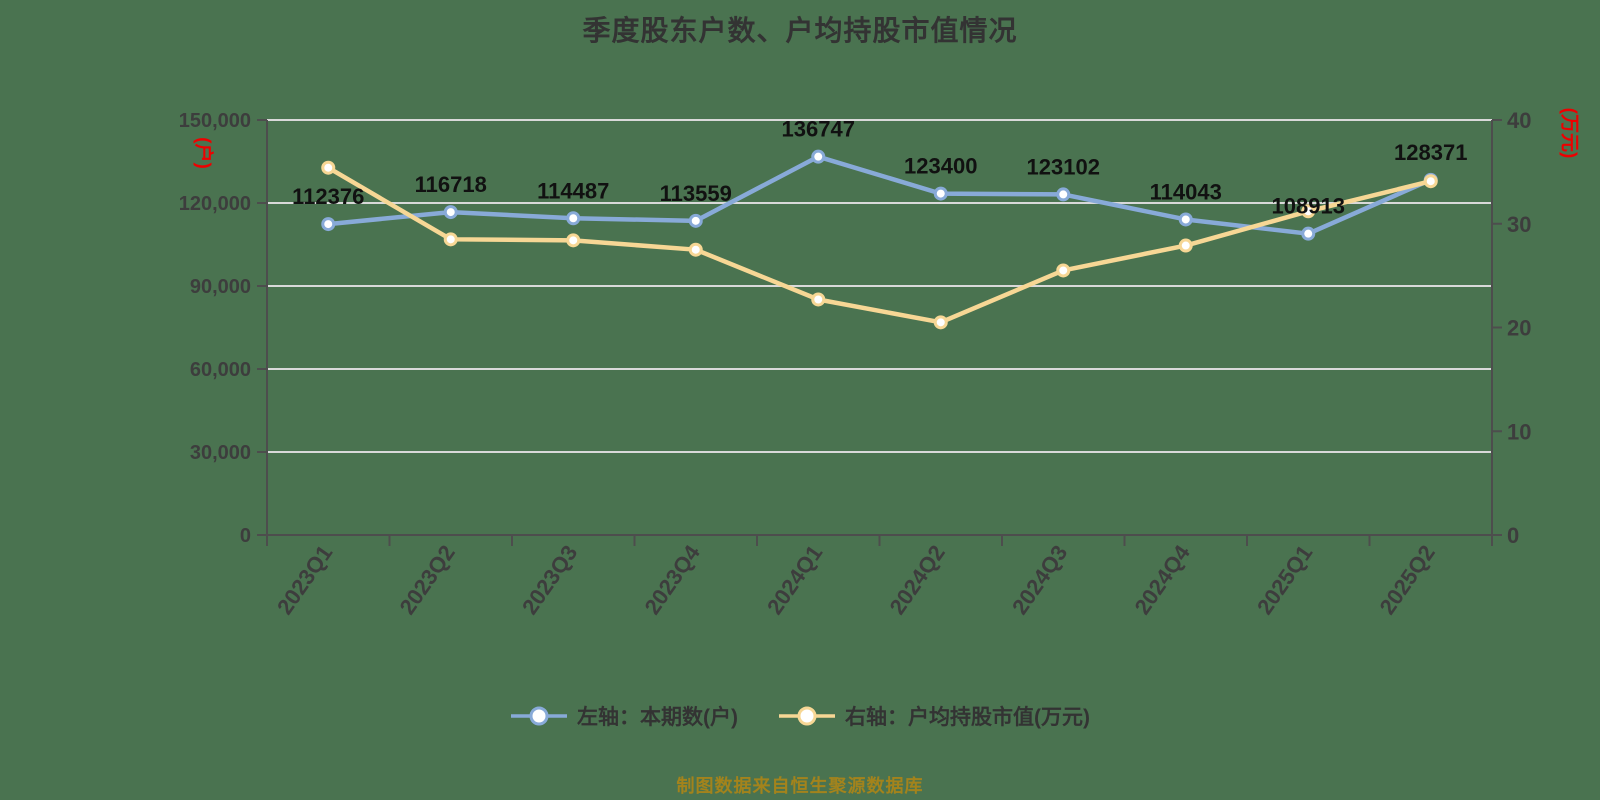 This screenshot has height=800, width=1600. What do you see at coordinates (1406, 580) in the screenshot?
I see `x-category-label: 2025Q2` at bounding box center [1406, 580].